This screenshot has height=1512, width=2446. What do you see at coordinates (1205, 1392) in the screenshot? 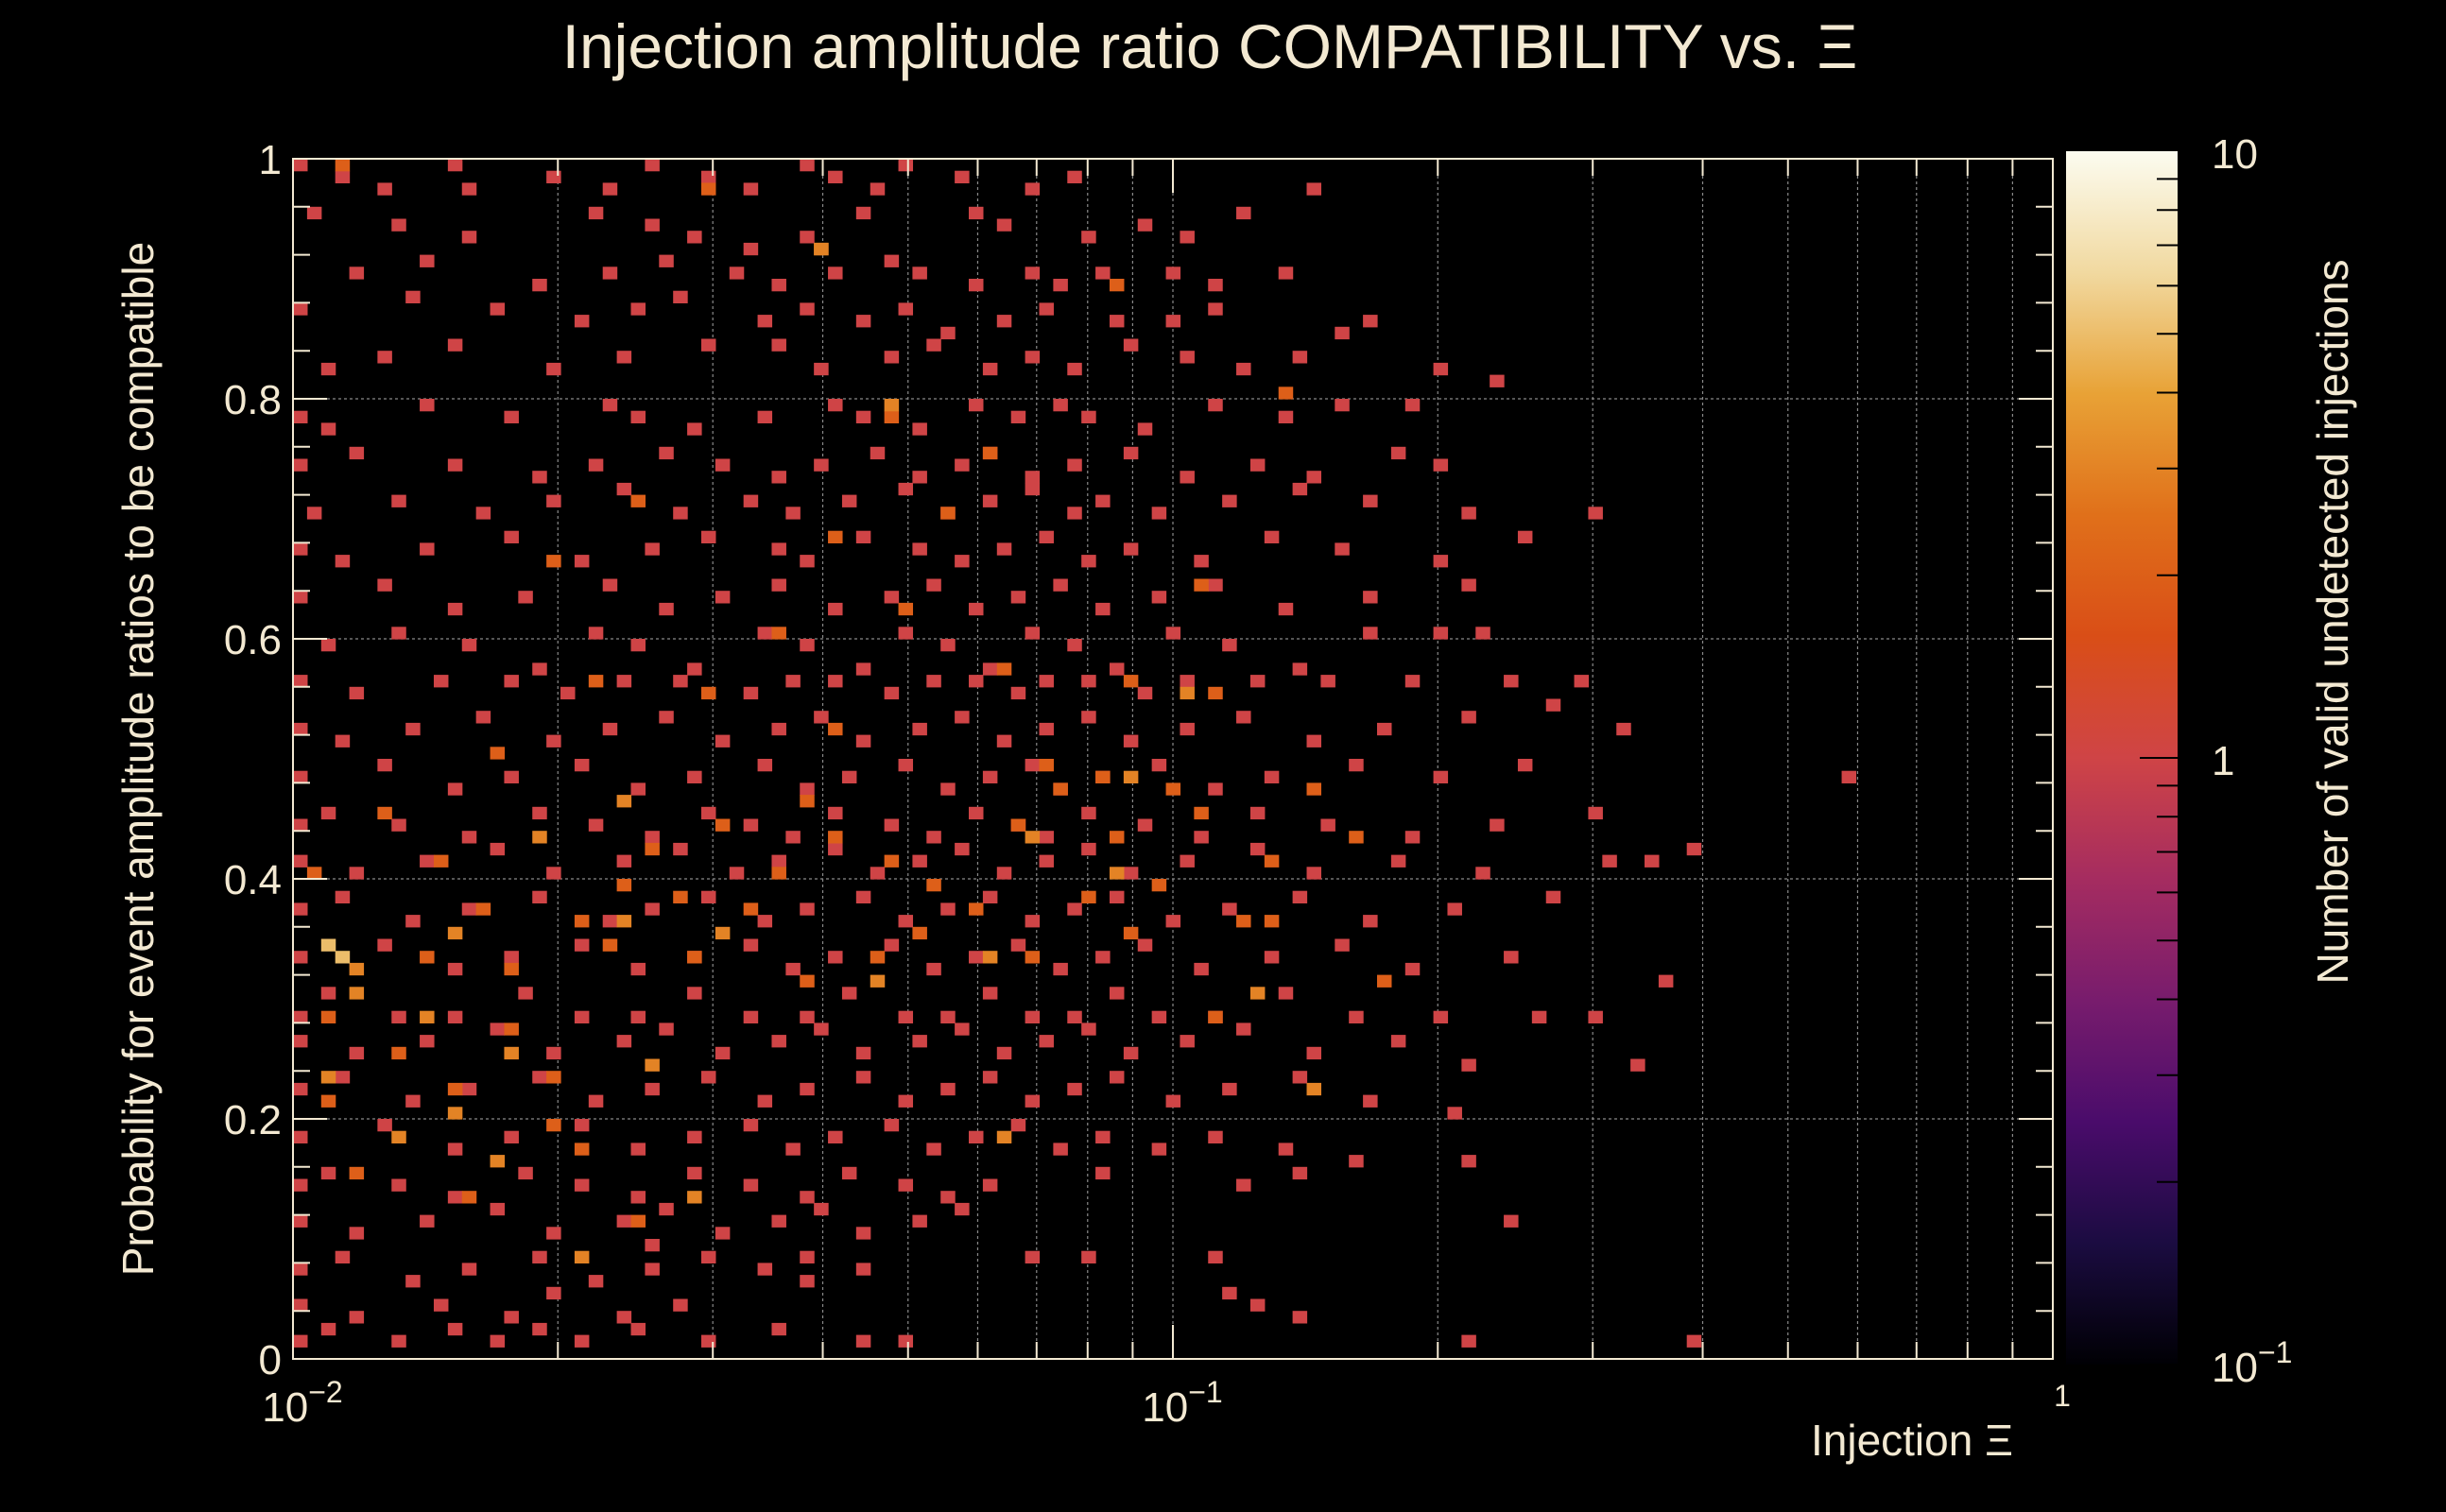
I see `x-tick-label-exponent: −1` at bounding box center [1205, 1392].